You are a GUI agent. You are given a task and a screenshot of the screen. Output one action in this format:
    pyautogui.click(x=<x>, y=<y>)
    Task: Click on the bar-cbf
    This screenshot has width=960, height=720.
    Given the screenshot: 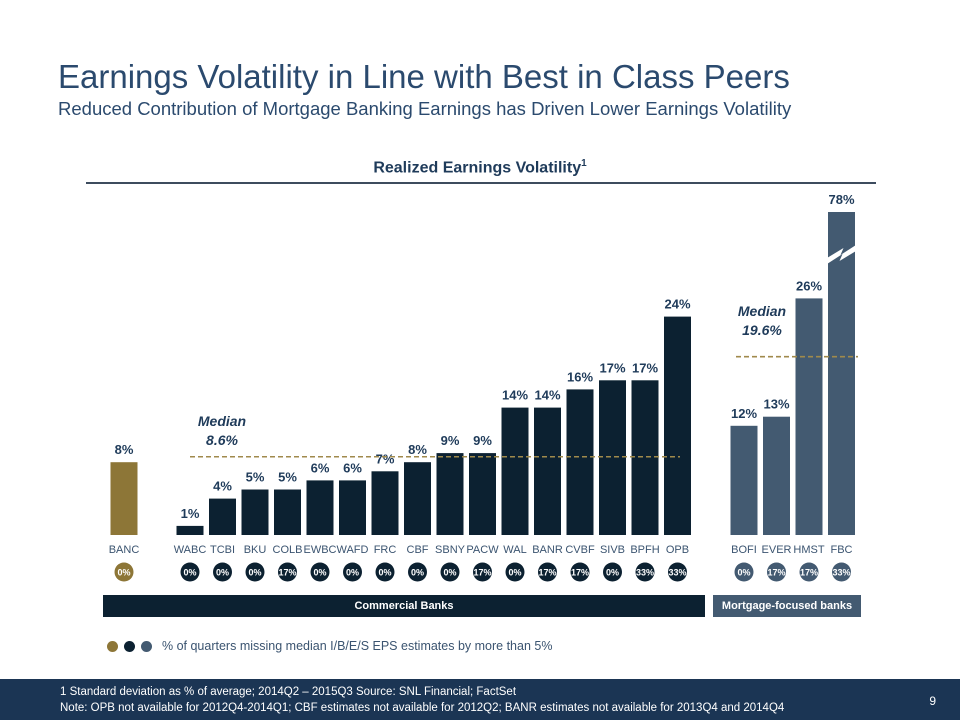 What is the action you would take?
    pyautogui.click(x=417, y=498)
    